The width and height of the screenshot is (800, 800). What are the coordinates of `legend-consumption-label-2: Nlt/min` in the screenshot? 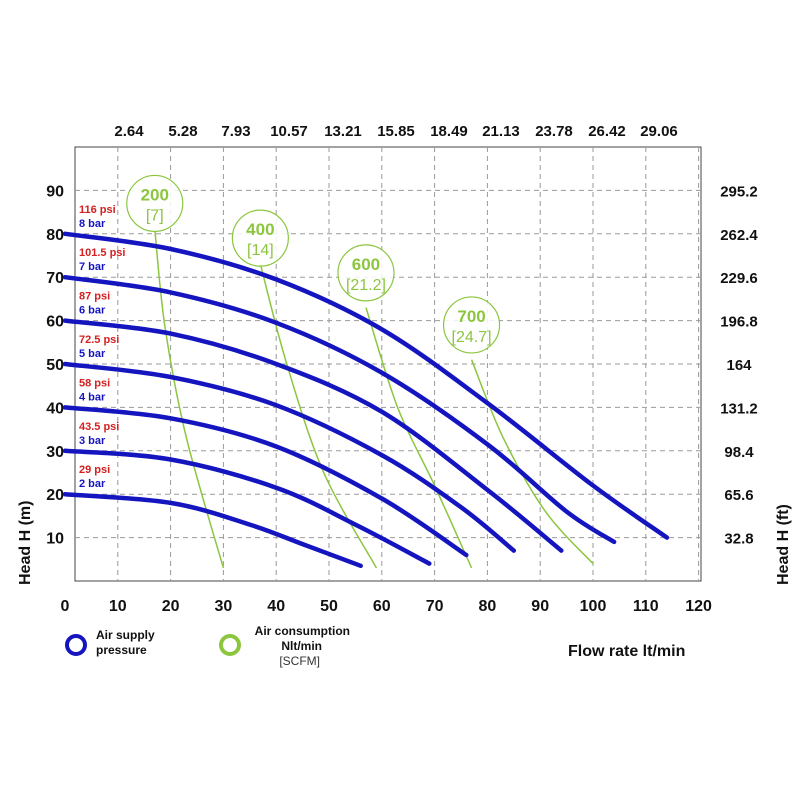 It's located at (301, 646).